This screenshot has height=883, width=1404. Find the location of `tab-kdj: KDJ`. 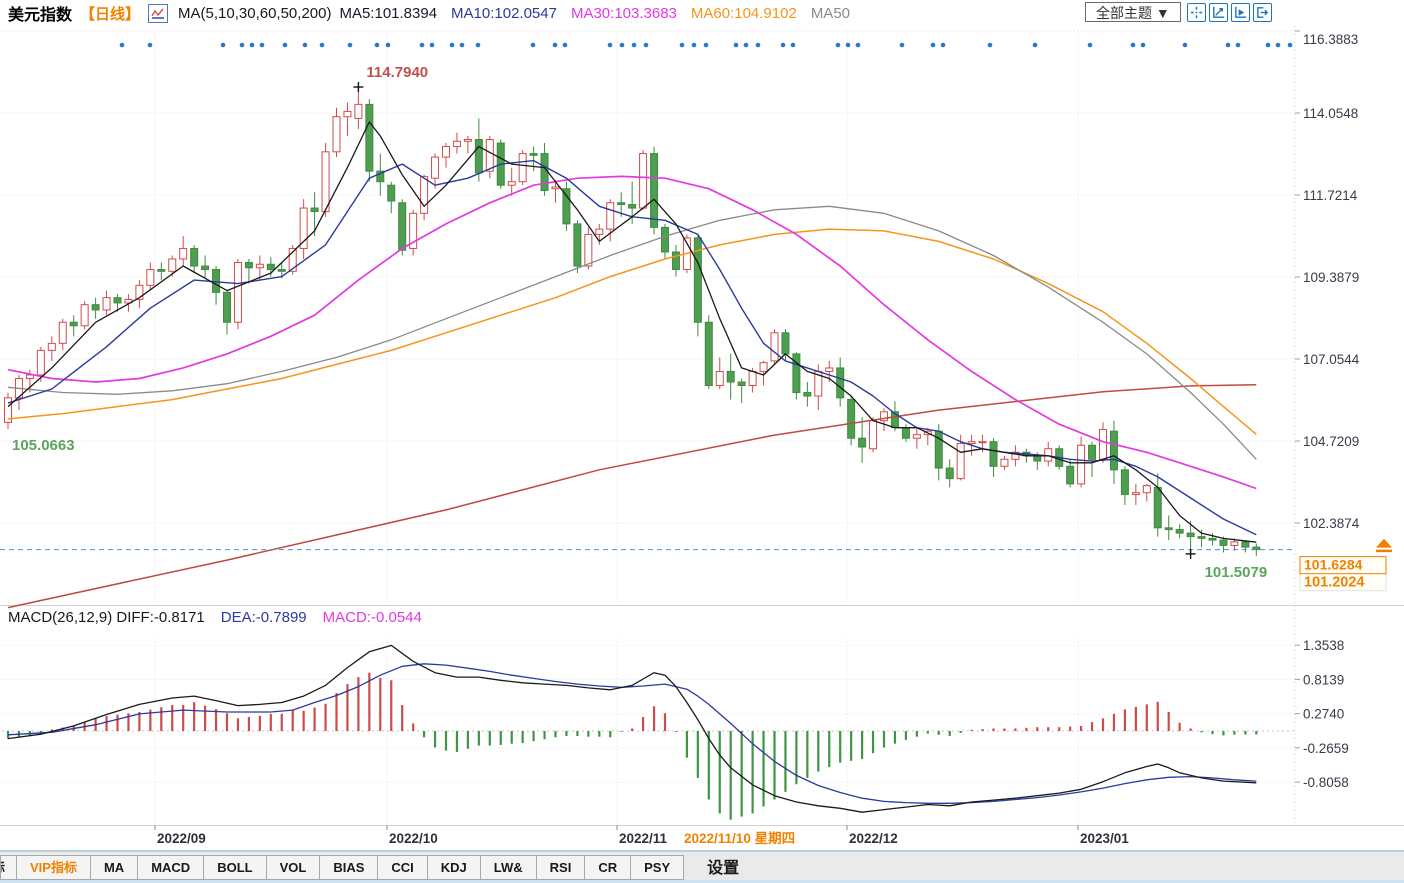

tab-kdj: KDJ is located at coordinates (454, 867).